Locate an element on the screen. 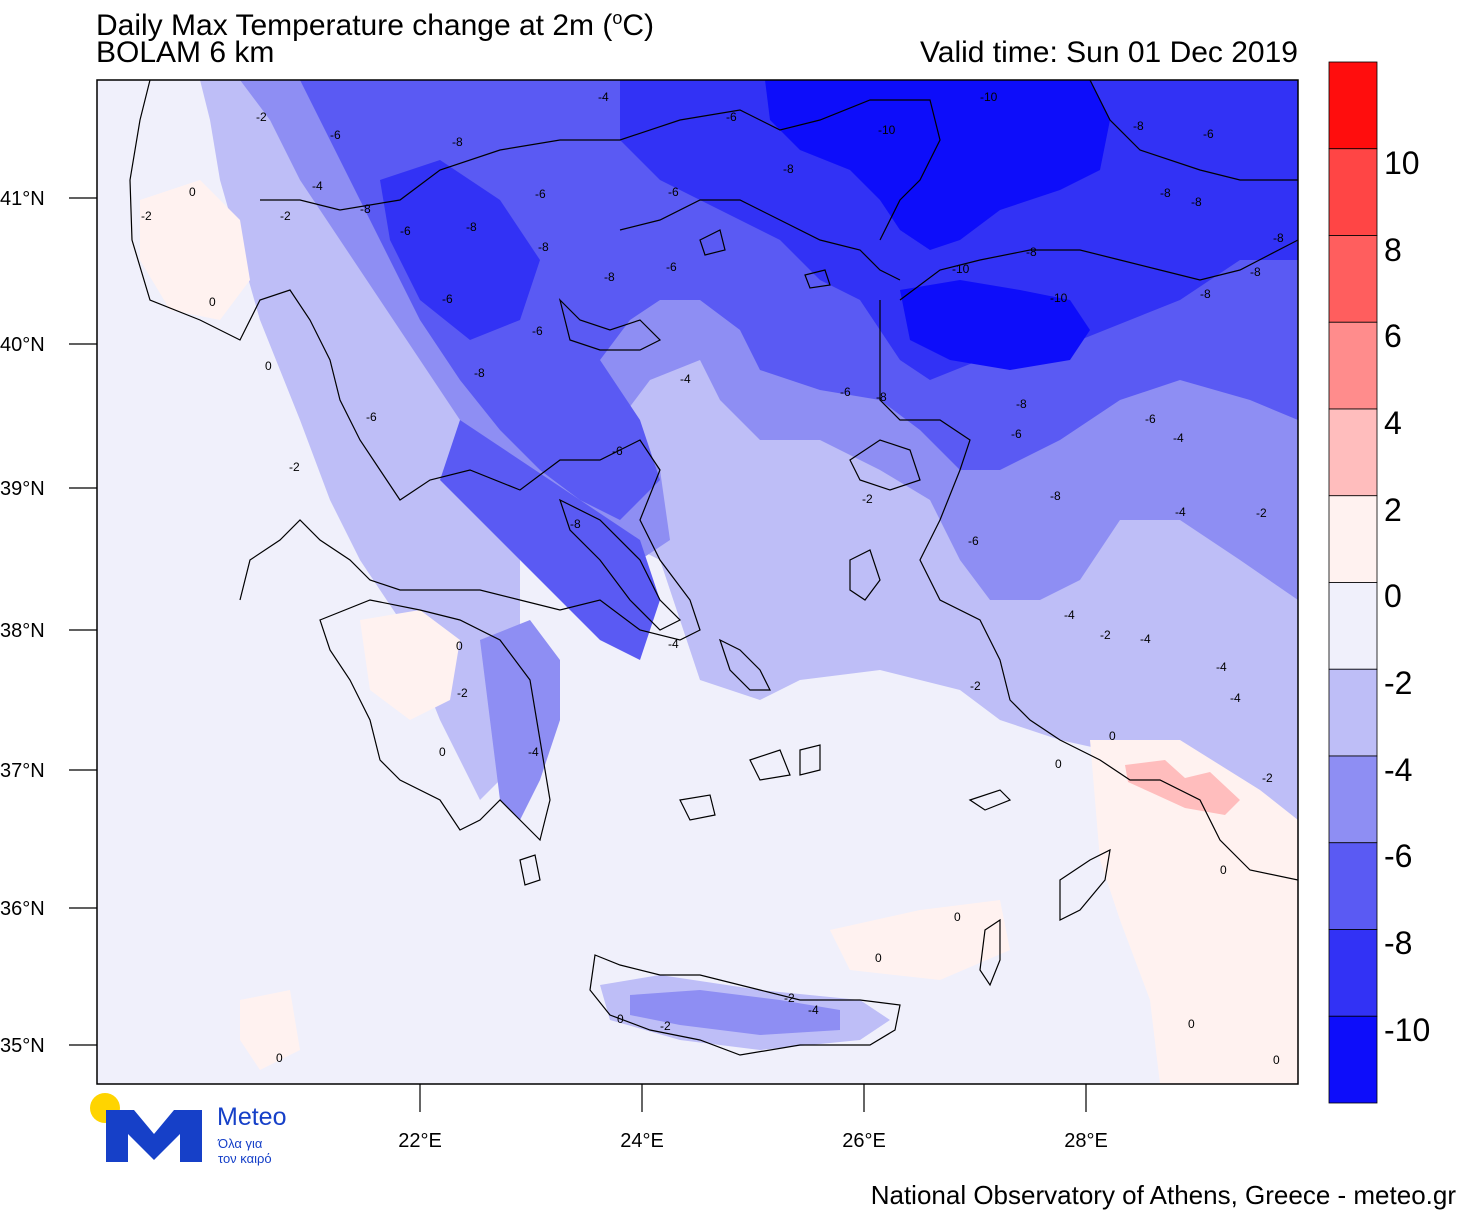 The image size is (1458, 1213). colorbar-label-4: 4 is located at coordinates (1393, 423).